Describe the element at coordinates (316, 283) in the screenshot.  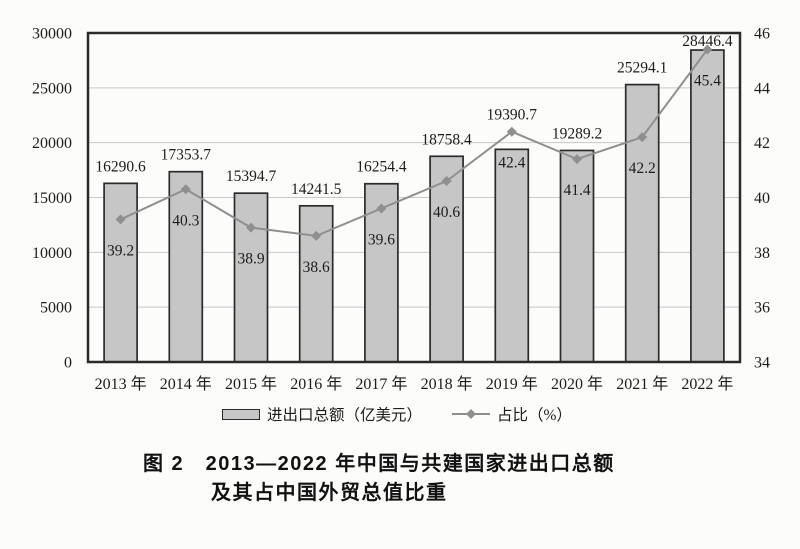
I see `bar-2016年` at that location.